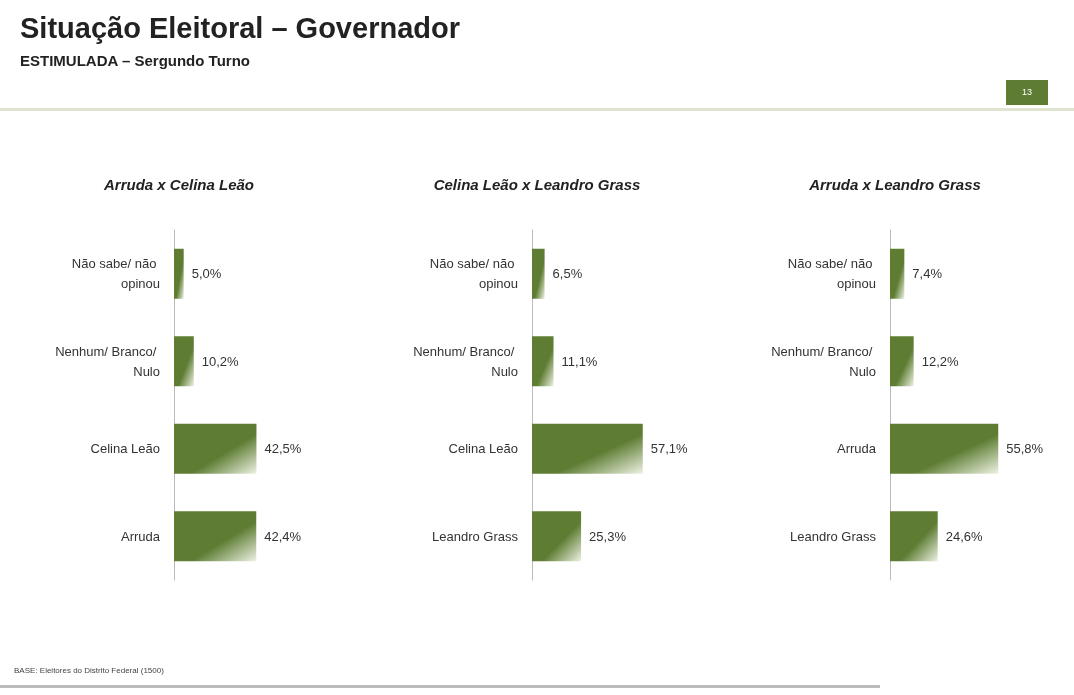 The image size is (1074, 695). What do you see at coordinates (283, 449) in the screenshot?
I see `data-label: 42,5%` at bounding box center [283, 449].